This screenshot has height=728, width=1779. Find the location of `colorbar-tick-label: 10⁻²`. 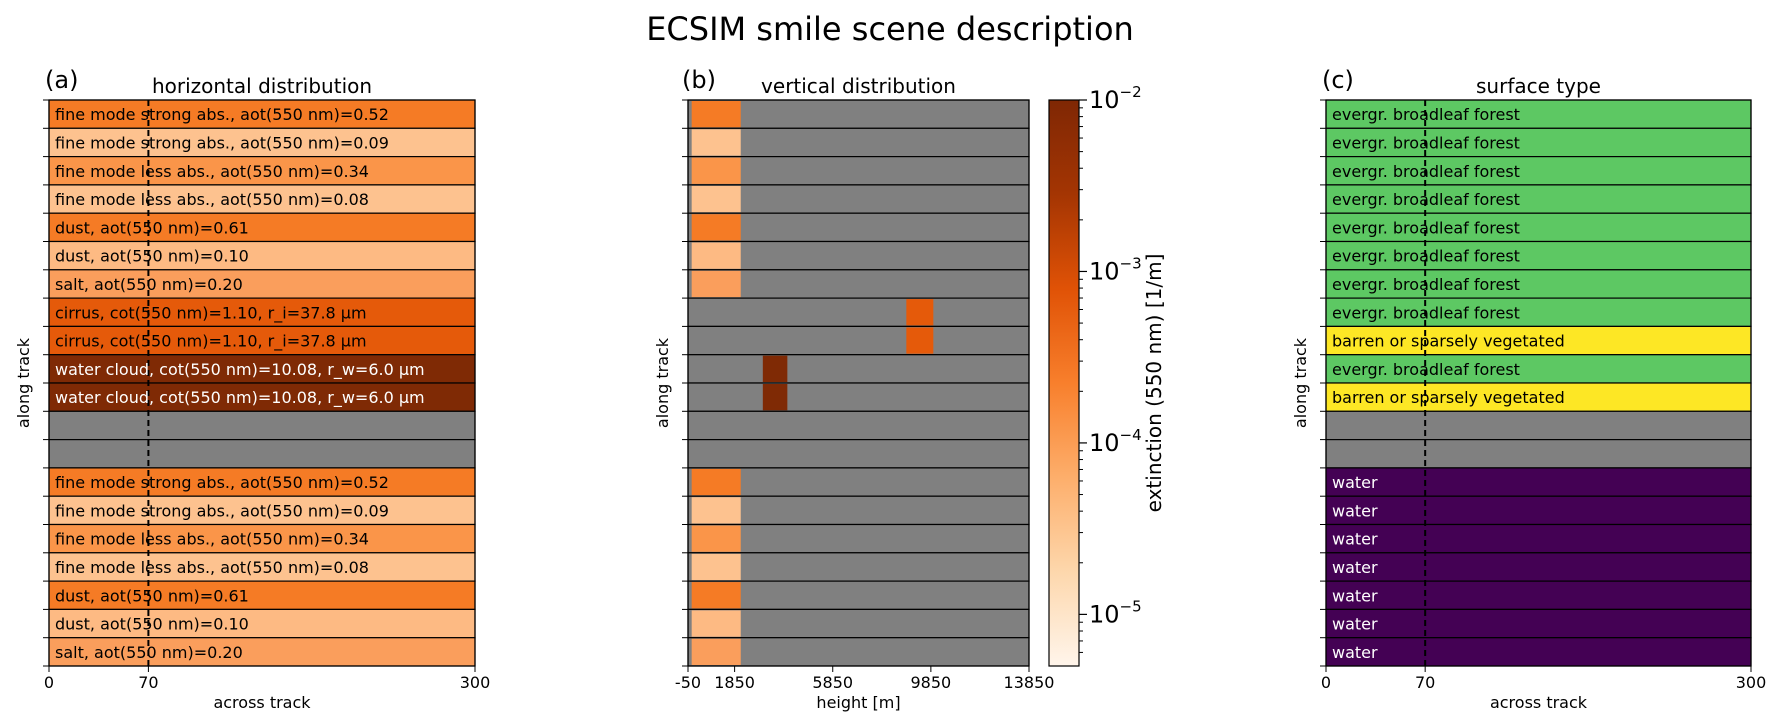

colorbar-tick-label: 10⁻² is located at coordinates (1115, 98).